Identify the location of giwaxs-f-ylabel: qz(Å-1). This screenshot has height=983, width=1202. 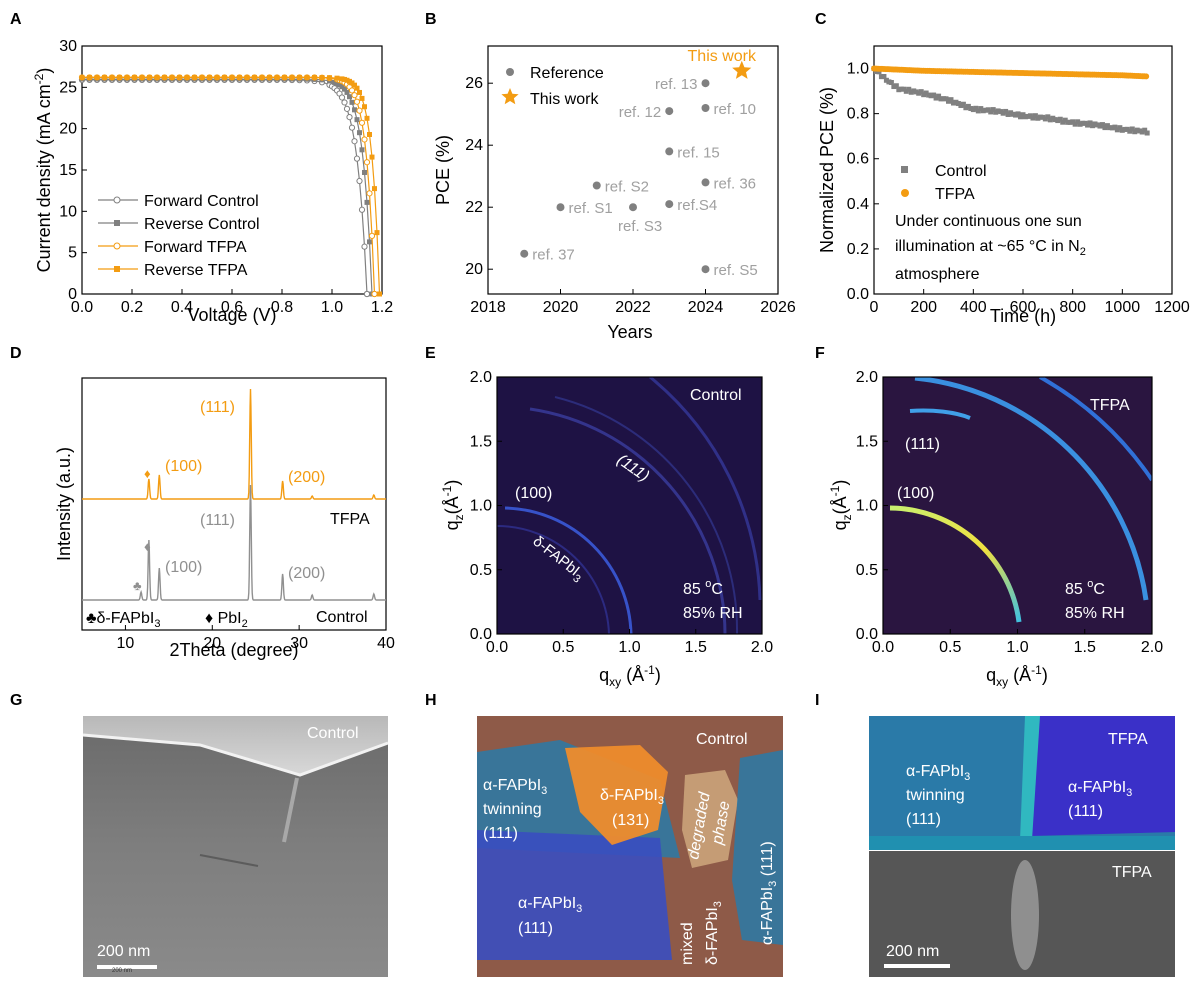
(841, 505).